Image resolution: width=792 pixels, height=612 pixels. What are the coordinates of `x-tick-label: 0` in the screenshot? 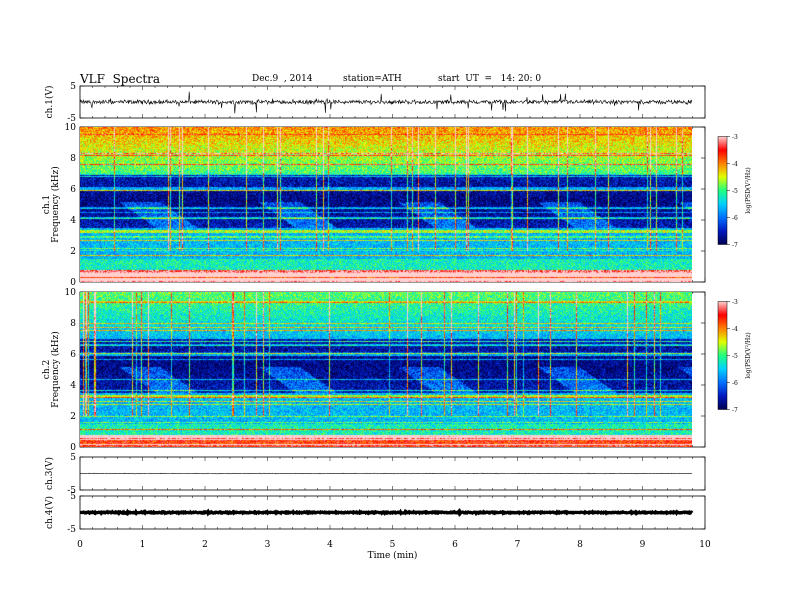 It's located at (80, 545).